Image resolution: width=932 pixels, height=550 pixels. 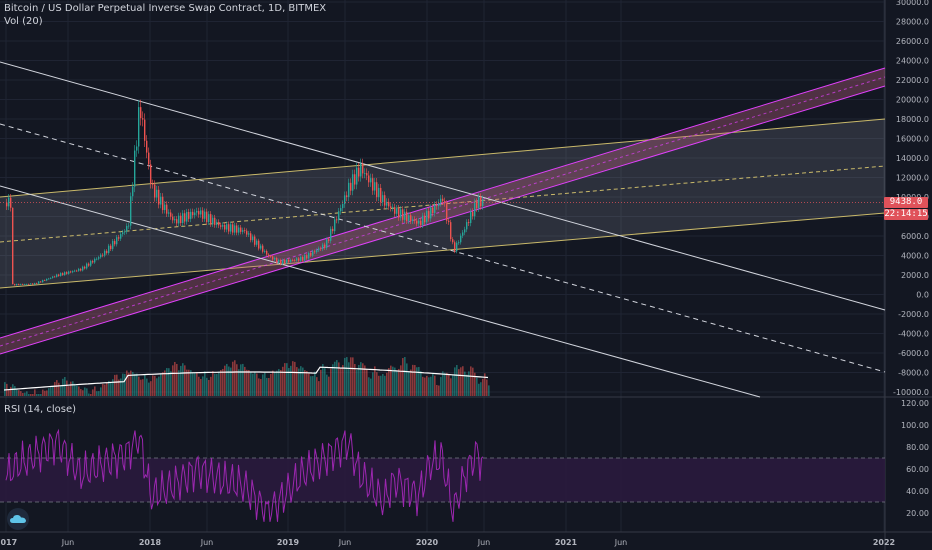 I want to click on time-axis-label: 2021, so click(x=566, y=542).